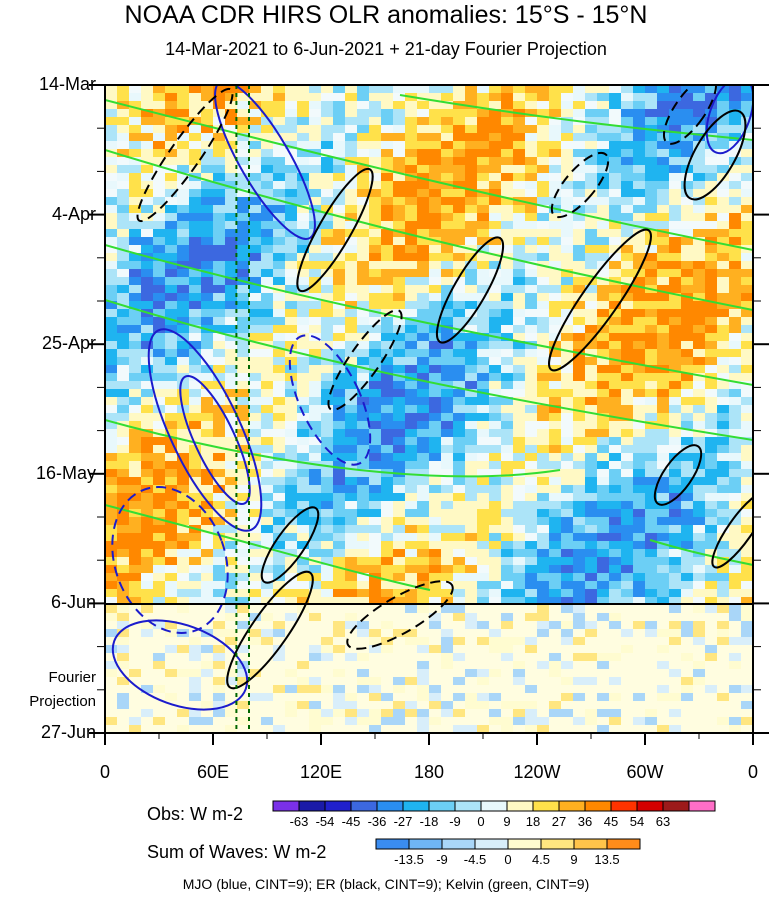 This screenshot has width=772, height=899. I want to click on obs-colorbar-swatch, so click(312, 806).